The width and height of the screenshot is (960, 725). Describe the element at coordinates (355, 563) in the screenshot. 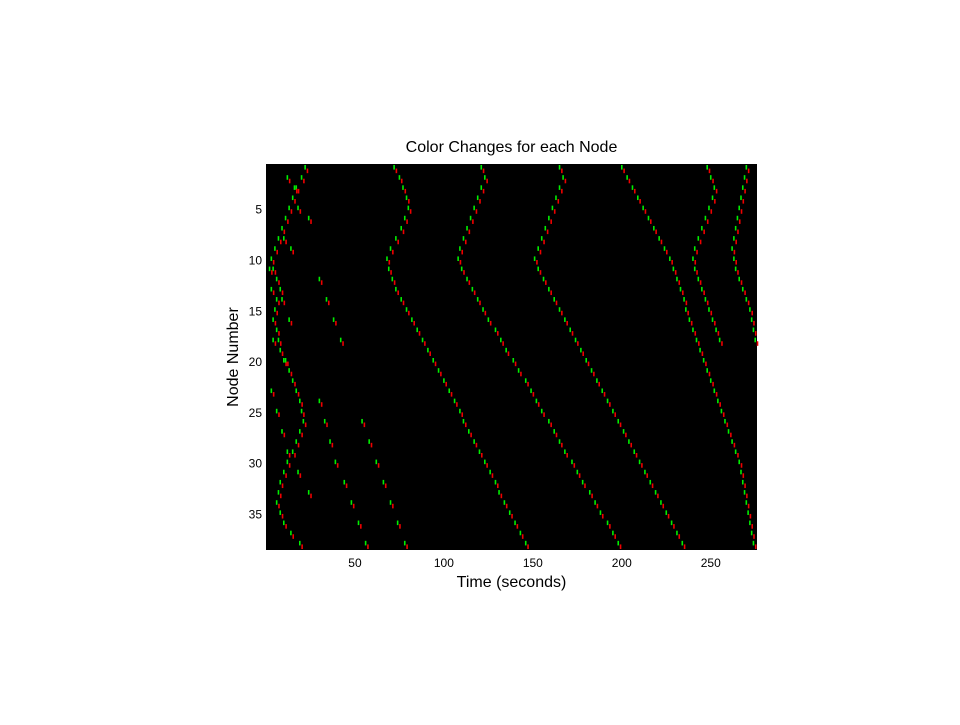

I see `x-tick-label-50: 50` at that location.